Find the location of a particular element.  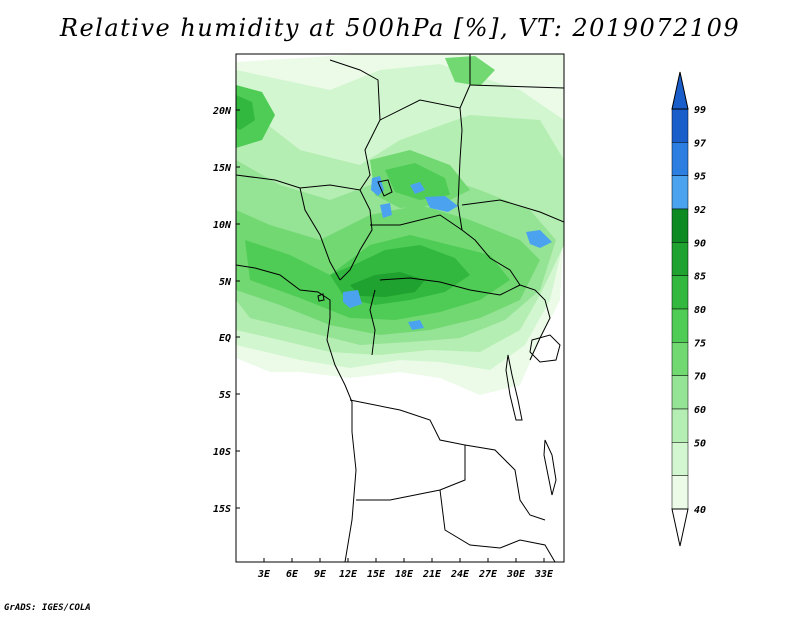

lon-label: 33E is located at coordinates (544, 574).